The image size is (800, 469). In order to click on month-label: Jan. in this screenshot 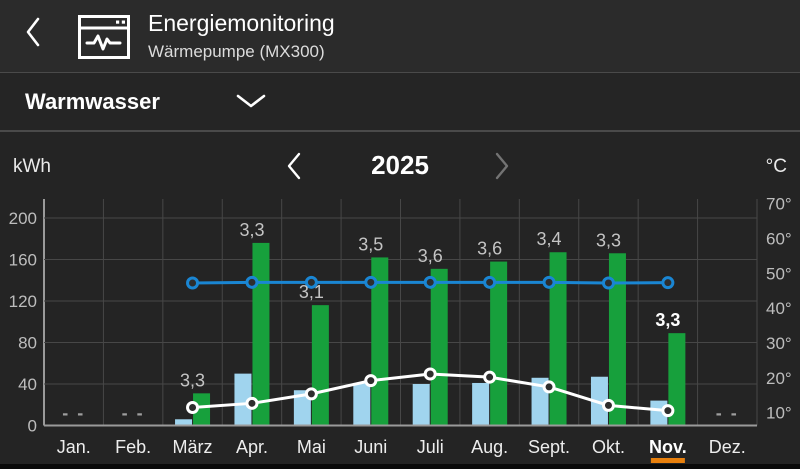, I will do `click(74, 447)`.